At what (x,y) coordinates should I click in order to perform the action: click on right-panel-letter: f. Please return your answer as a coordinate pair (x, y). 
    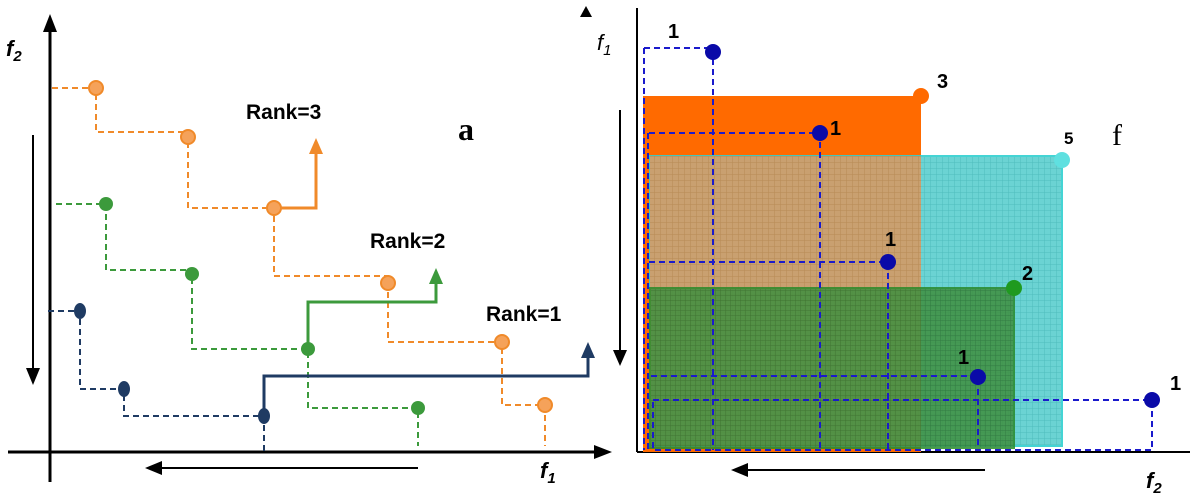
    Looking at the image, I should click on (1117, 135).